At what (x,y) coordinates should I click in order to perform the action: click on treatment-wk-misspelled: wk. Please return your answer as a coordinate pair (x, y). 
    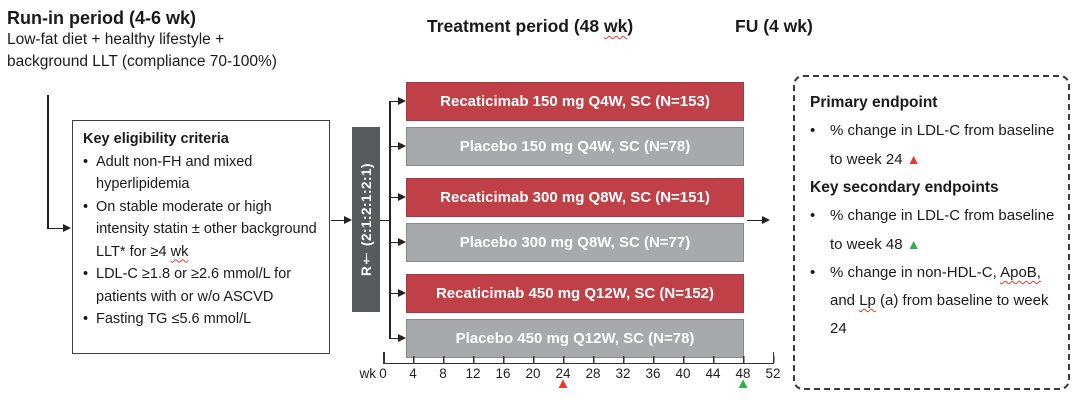
    Looking at the image, I should click on (616, 26).